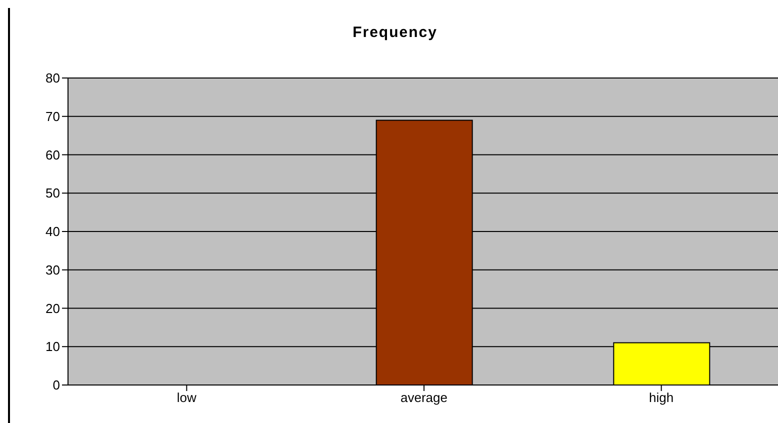 The image size is (778, 423). I want to click on x-tick-label: high, so click(661, 398).